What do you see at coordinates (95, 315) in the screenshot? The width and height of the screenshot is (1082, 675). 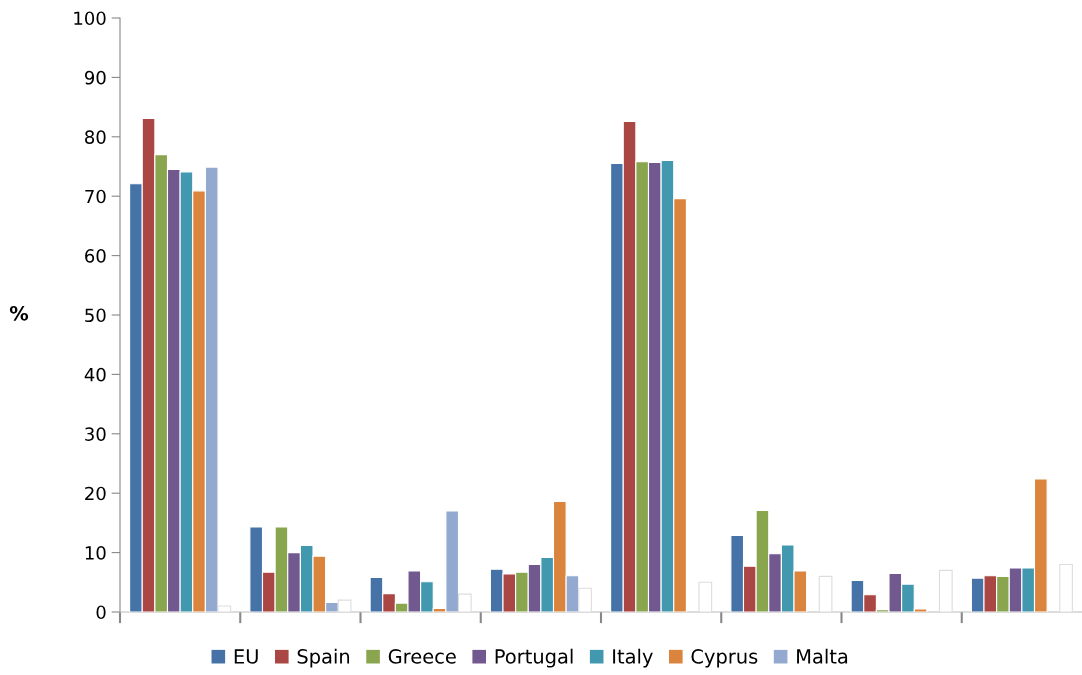 I see `y-tick-label: 50` at bounding box center [95, 315].